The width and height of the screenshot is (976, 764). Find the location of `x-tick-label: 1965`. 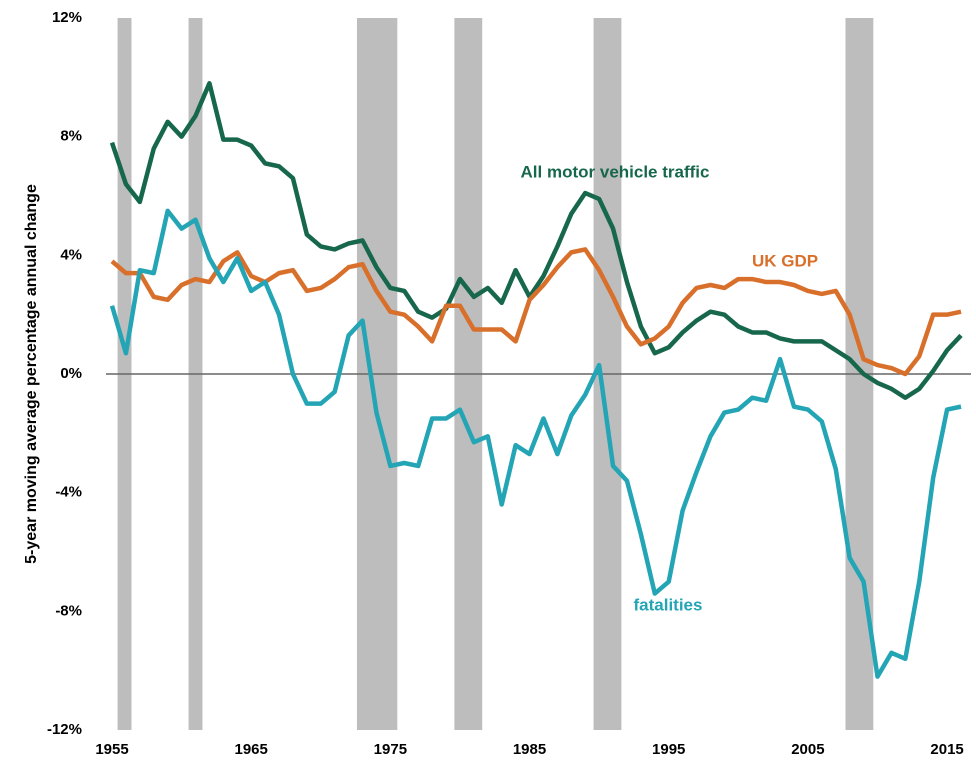

x-tick-label: 1965 is located at coordinates (250, 749).